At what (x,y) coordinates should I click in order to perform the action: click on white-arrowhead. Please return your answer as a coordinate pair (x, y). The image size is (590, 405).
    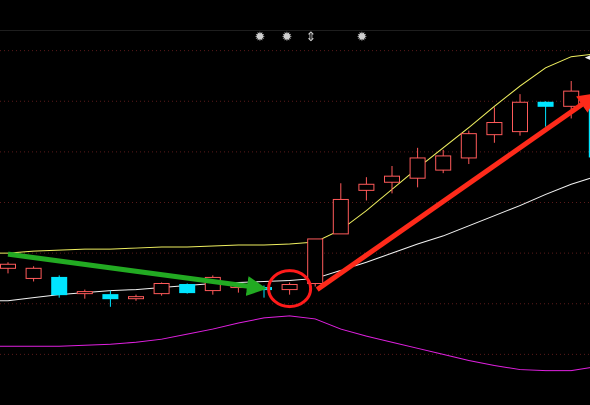
    Looking at the image, I should click on (587, 57).